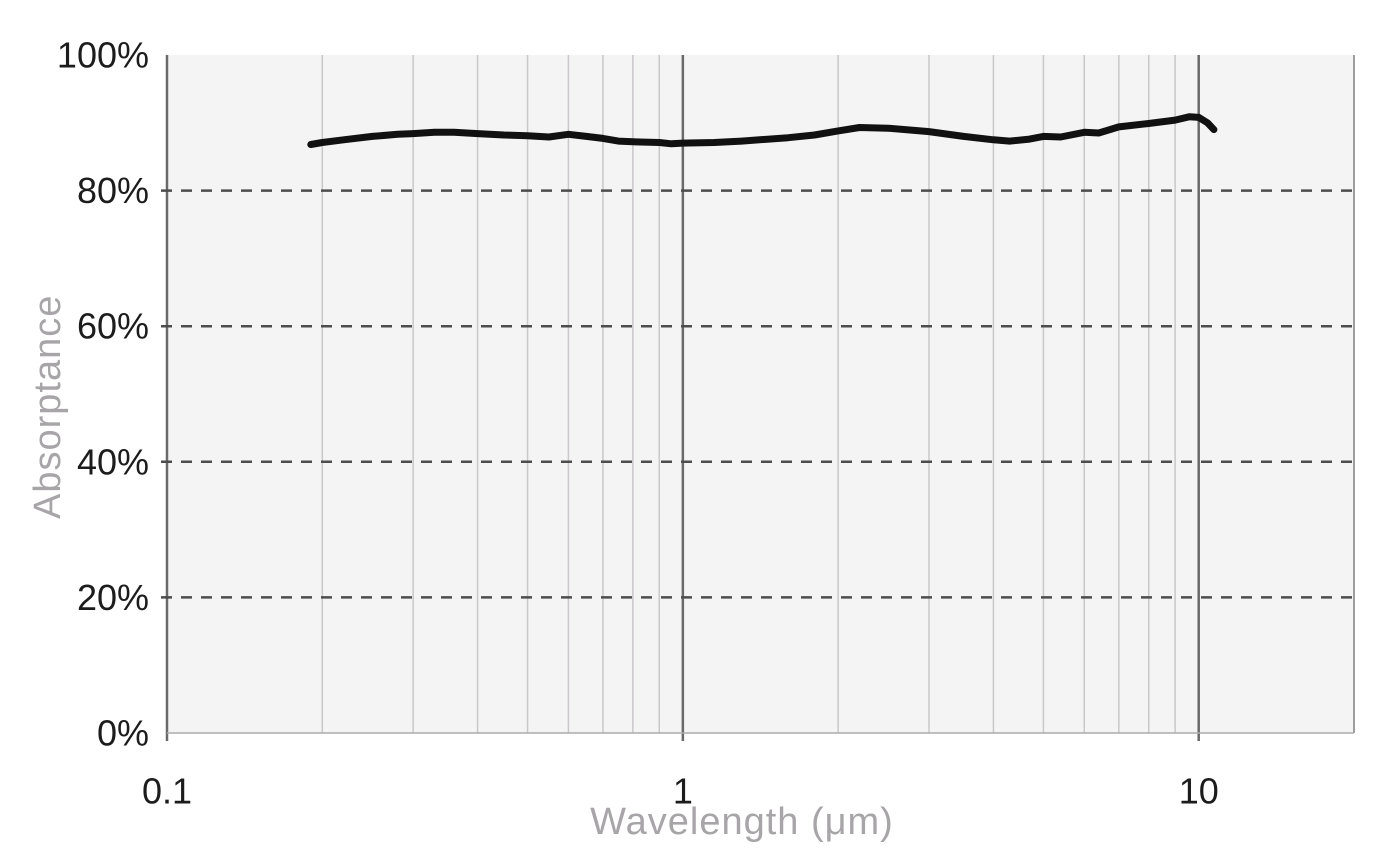  What do you see at coordinates (683, 790) in the screenshot?
I see `x-tick-label: 1` at bounding box center [683, 790].